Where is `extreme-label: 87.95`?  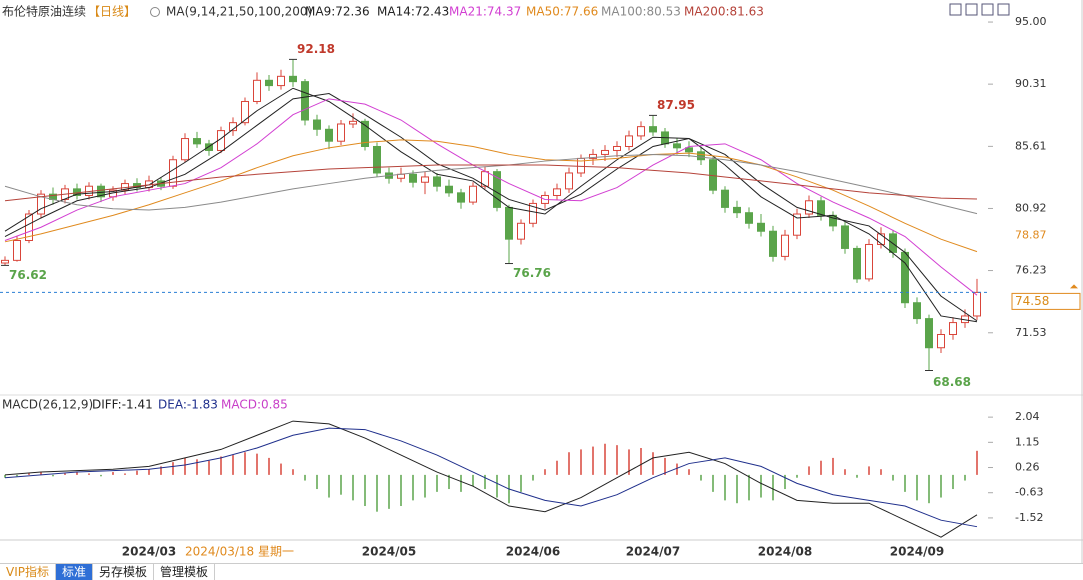
extreme-label: 87.95 is located at coordinates (676, 105).